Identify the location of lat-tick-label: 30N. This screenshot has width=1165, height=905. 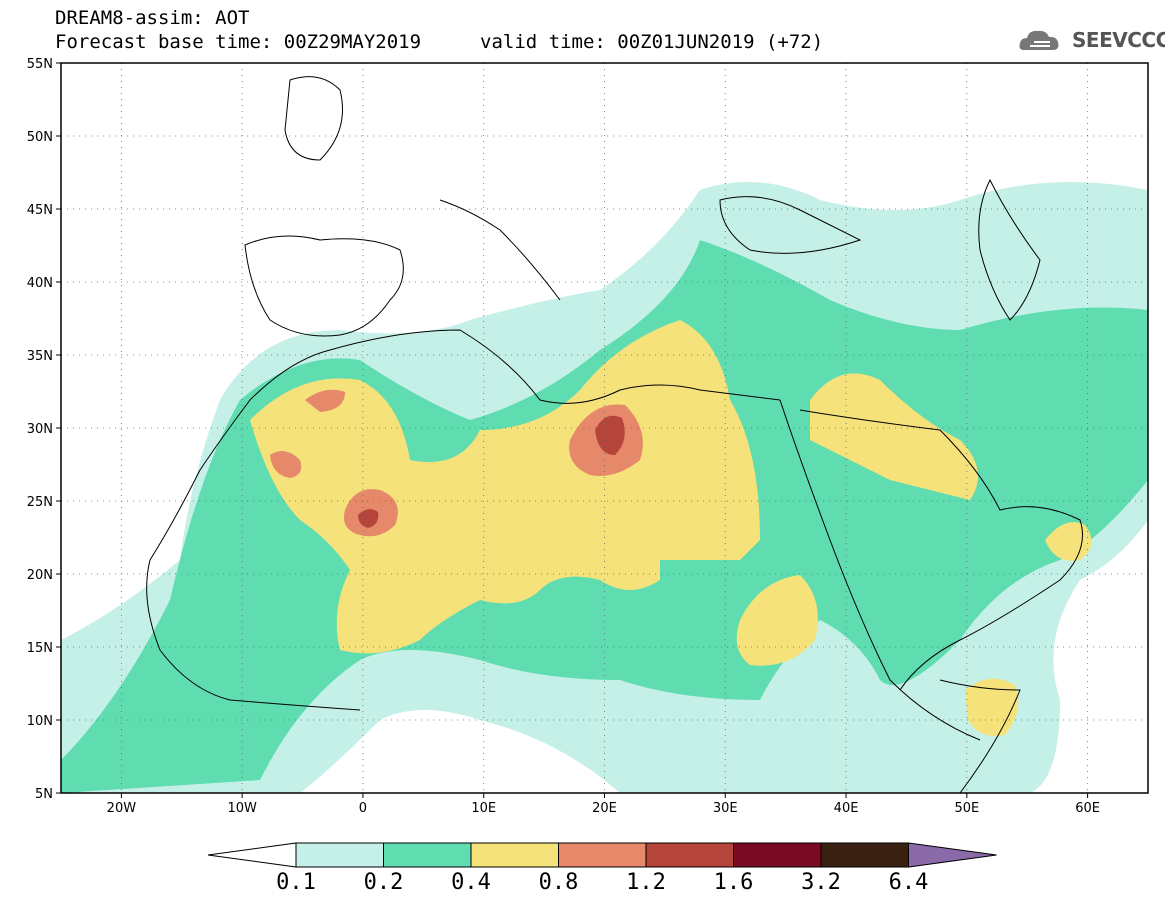
(40, 429).